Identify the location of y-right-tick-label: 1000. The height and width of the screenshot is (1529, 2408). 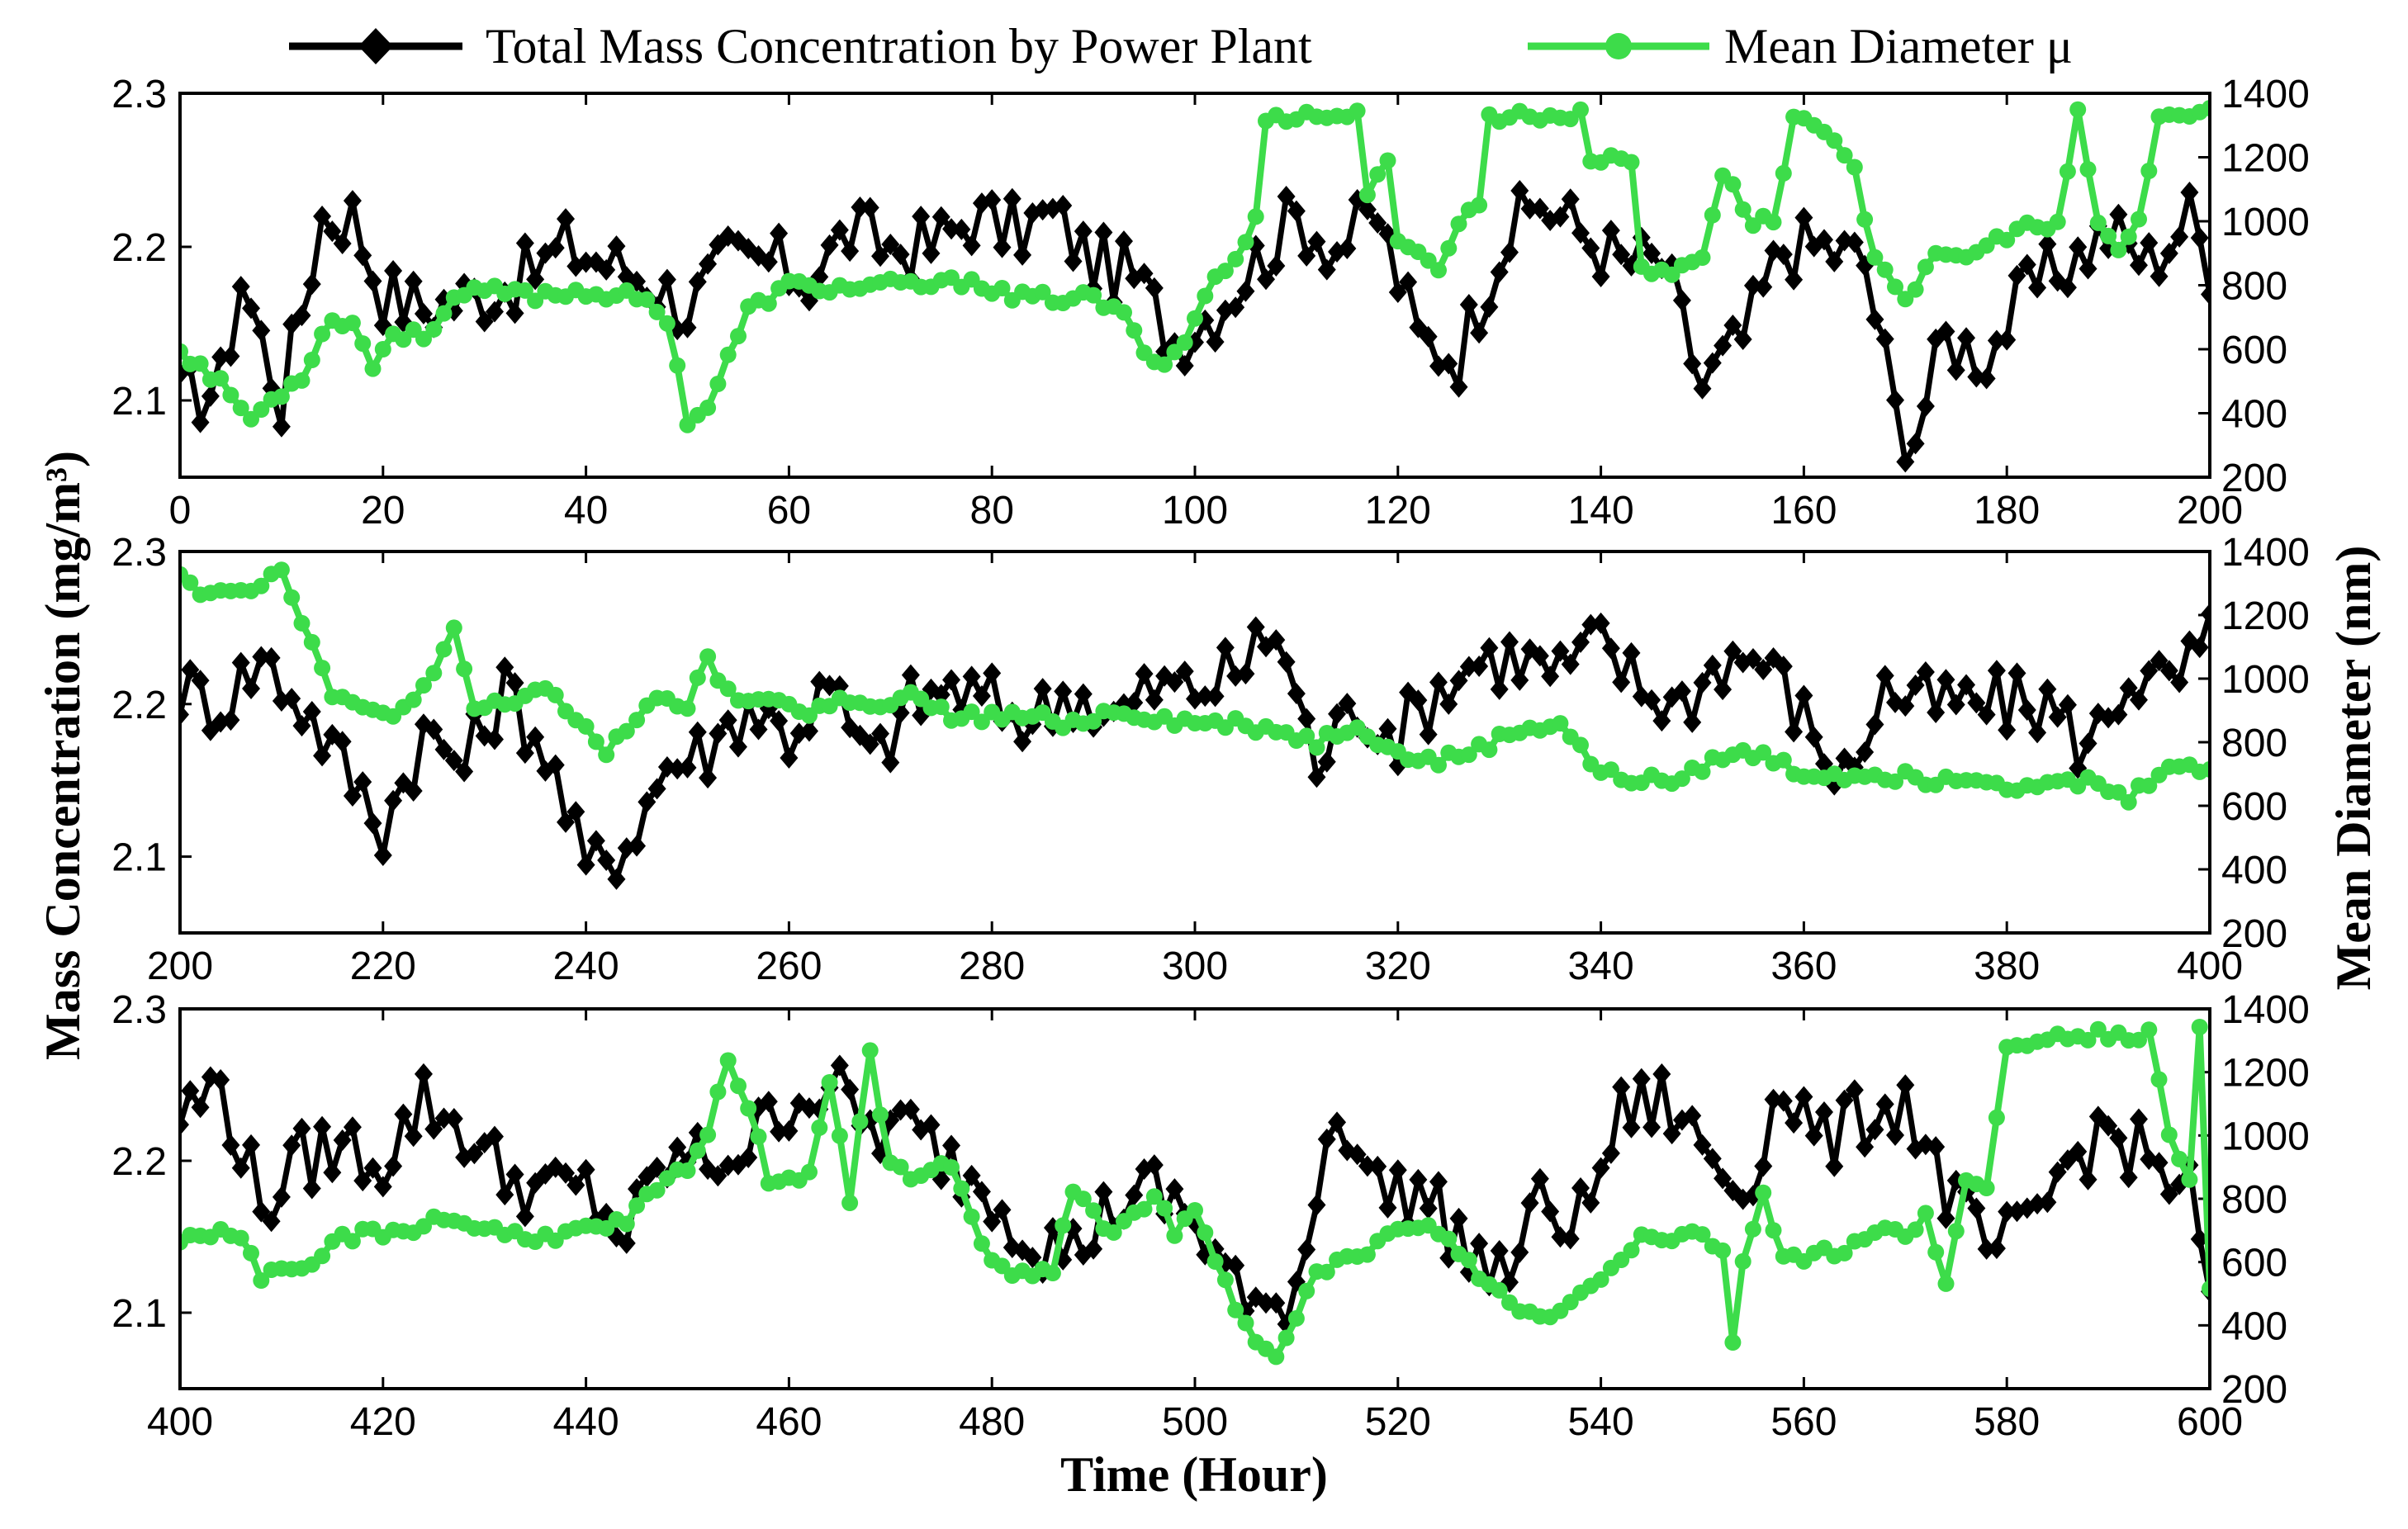
(2265, 222).